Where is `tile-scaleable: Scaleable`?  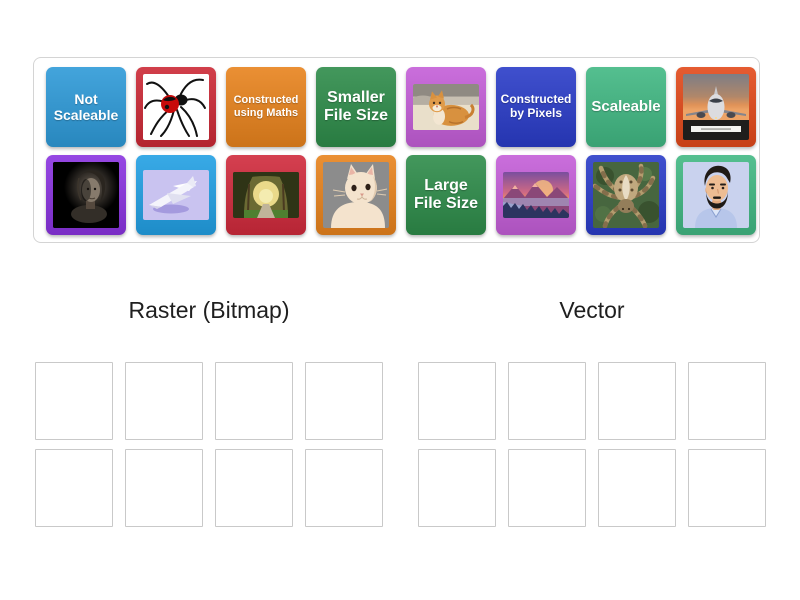 tile-scaleable: Scaleable is located at coordinates (626, 107).